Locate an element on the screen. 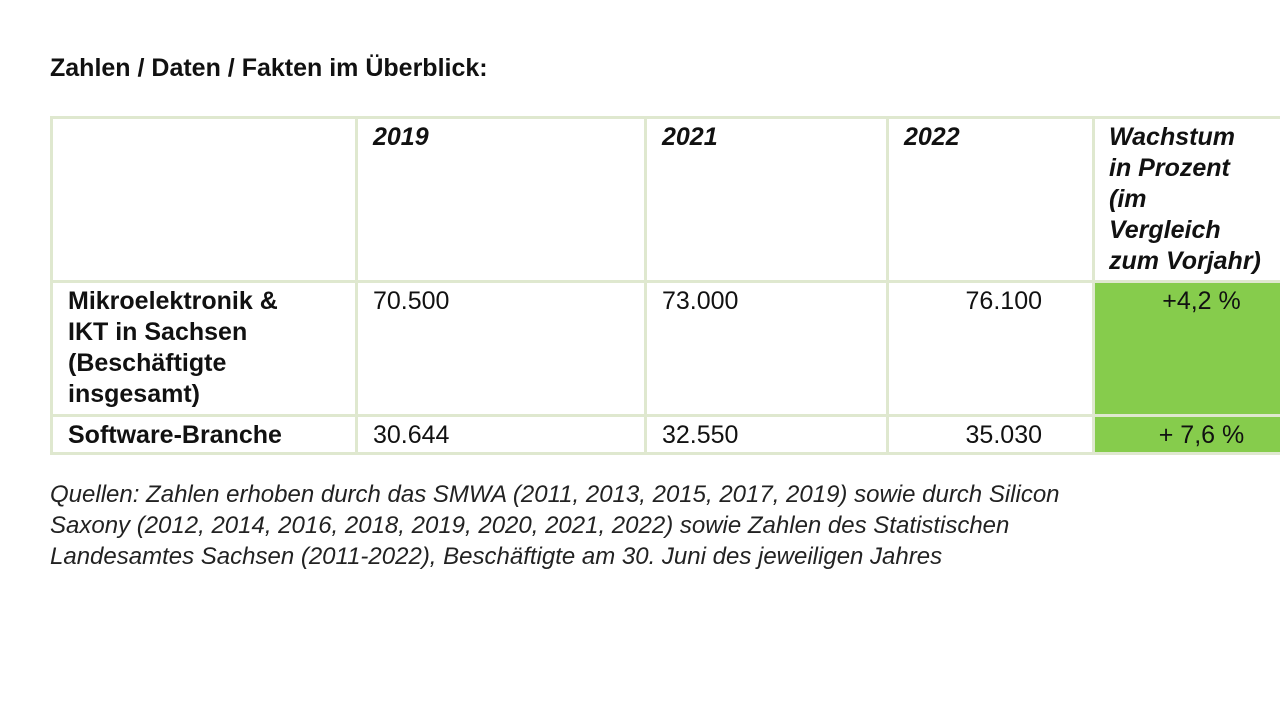 This screenshot has width=1280, height=721. header-year-2022: 2022 is located at coordinates (990, 199).